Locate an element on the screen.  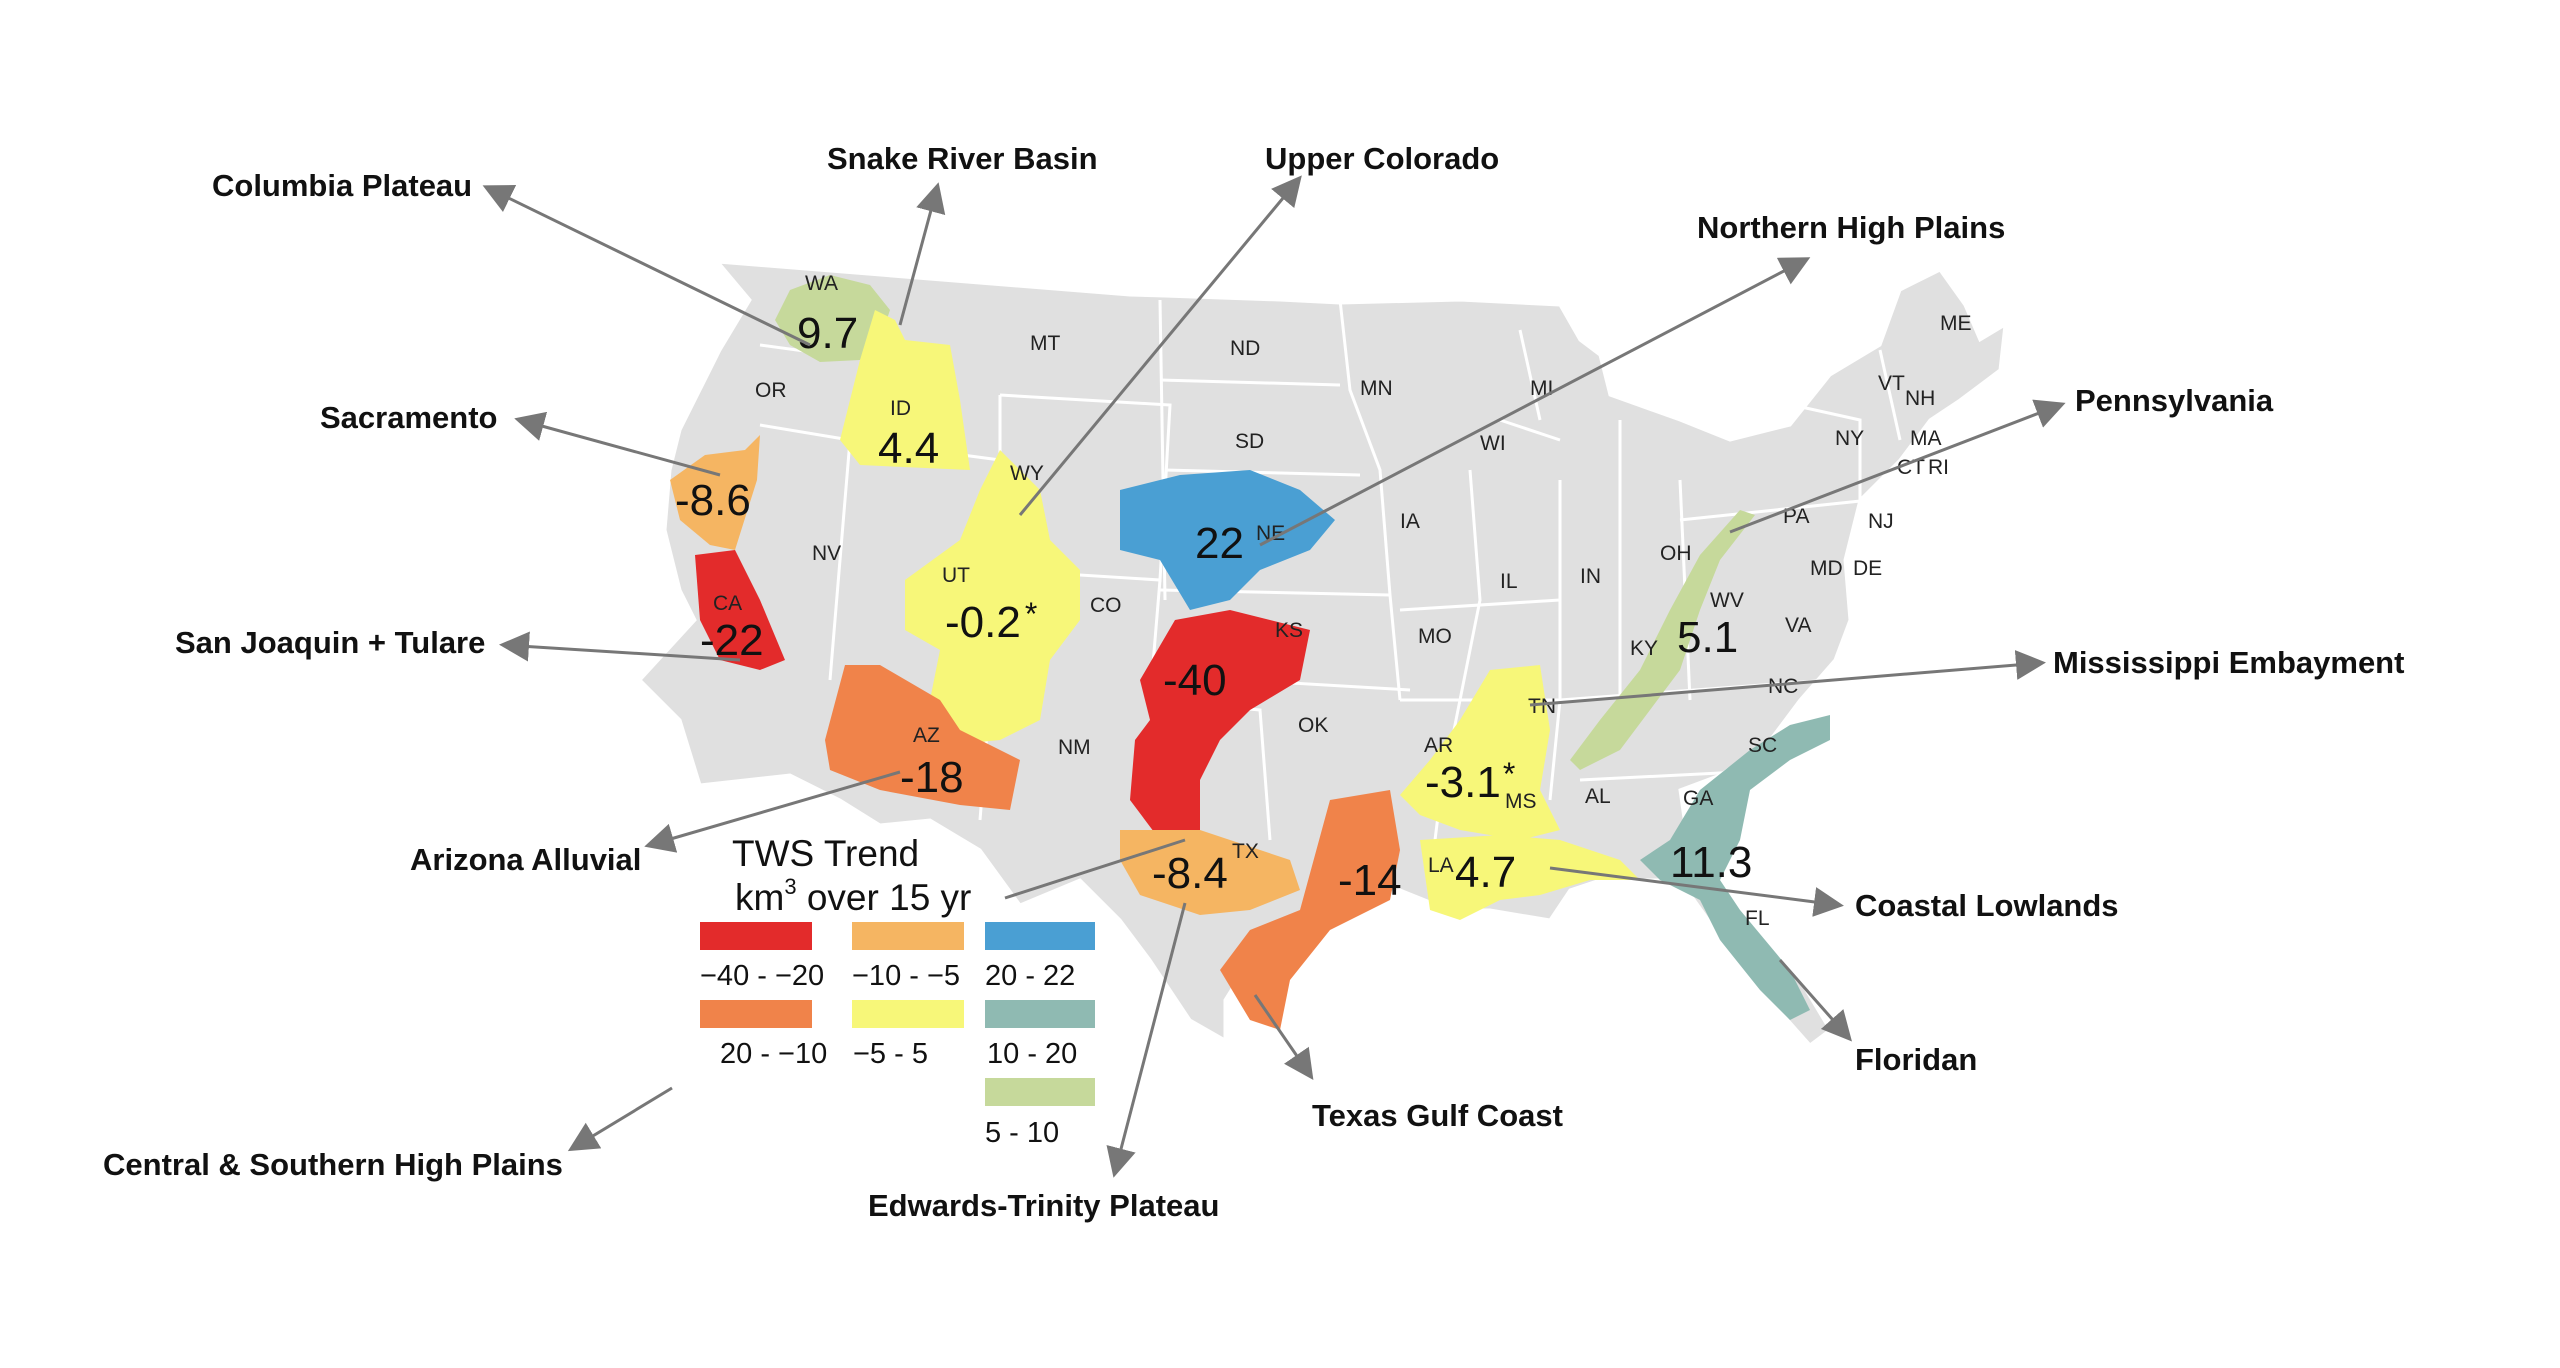
callout-label: Coastal Lowlands is located at coordinates (1987, 905).